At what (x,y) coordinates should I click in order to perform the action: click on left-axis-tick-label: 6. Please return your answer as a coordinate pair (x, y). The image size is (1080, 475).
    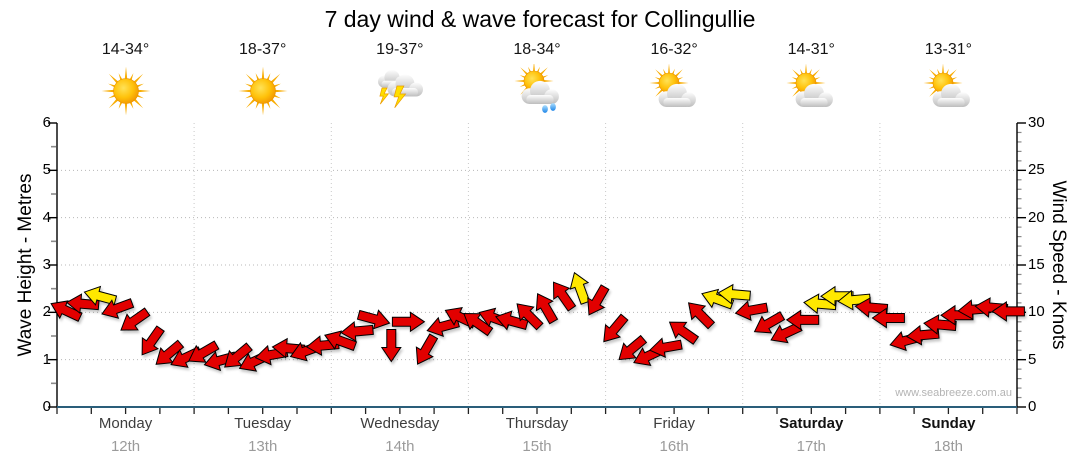
    Looking at the image, I should click on (46, 122).